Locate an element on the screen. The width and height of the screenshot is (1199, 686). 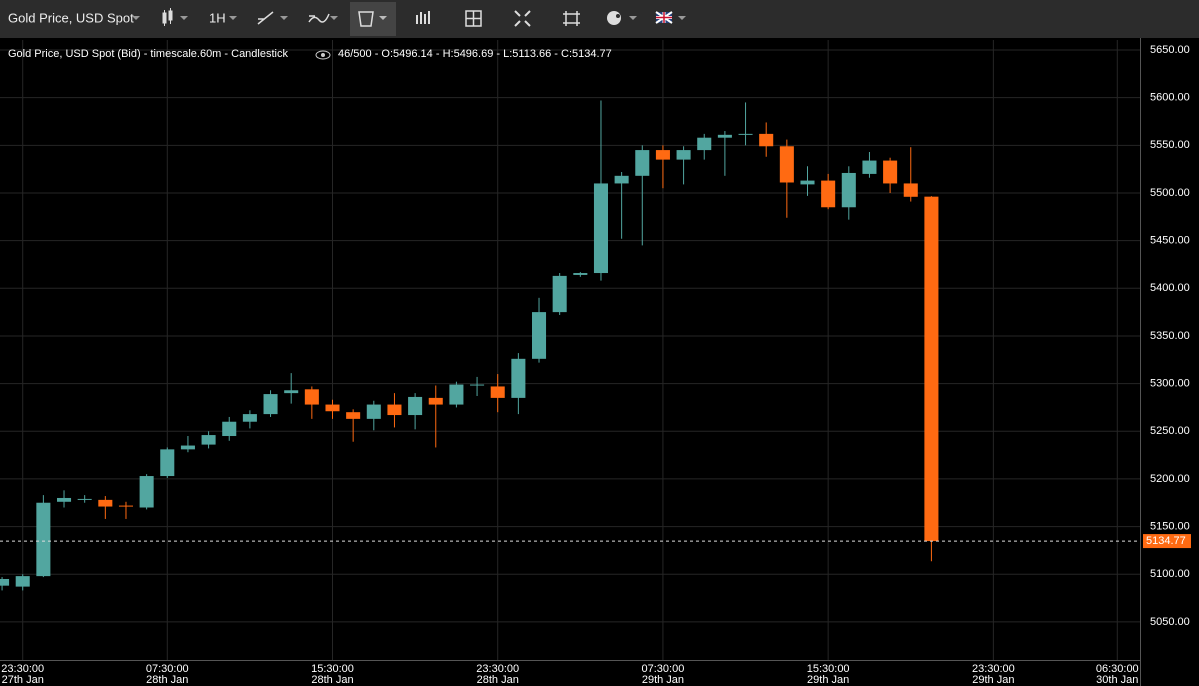
toolbar-bg is located at coordinates (599, 19).